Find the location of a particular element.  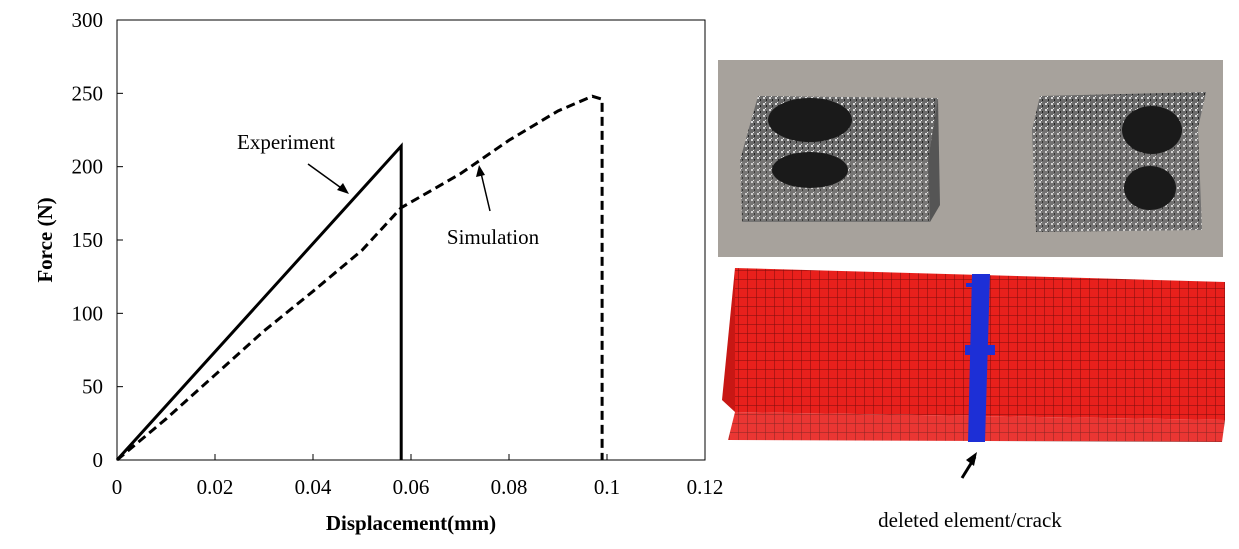

x-tick-label: 0.08 is located at coordinates (509, 487).